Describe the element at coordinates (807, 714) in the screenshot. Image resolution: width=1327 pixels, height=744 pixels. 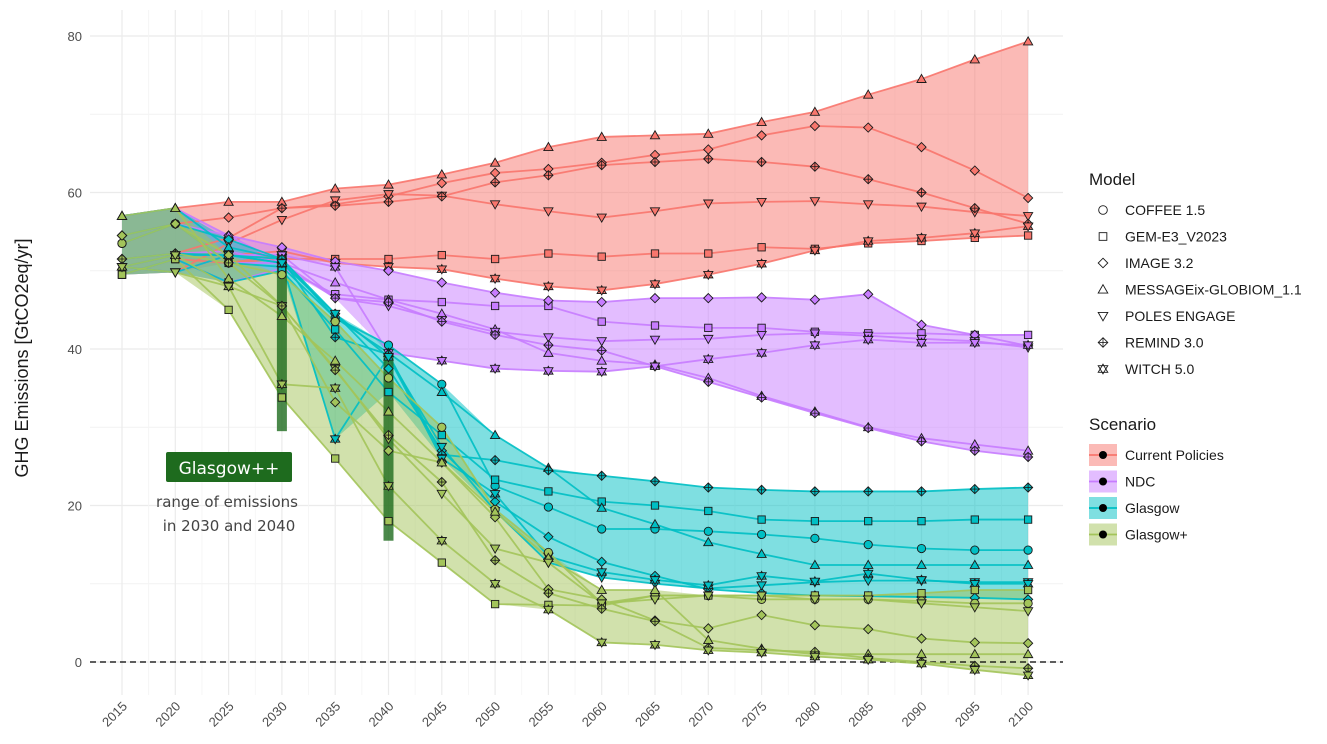
I see `x-tick-label: 2080` at that location.